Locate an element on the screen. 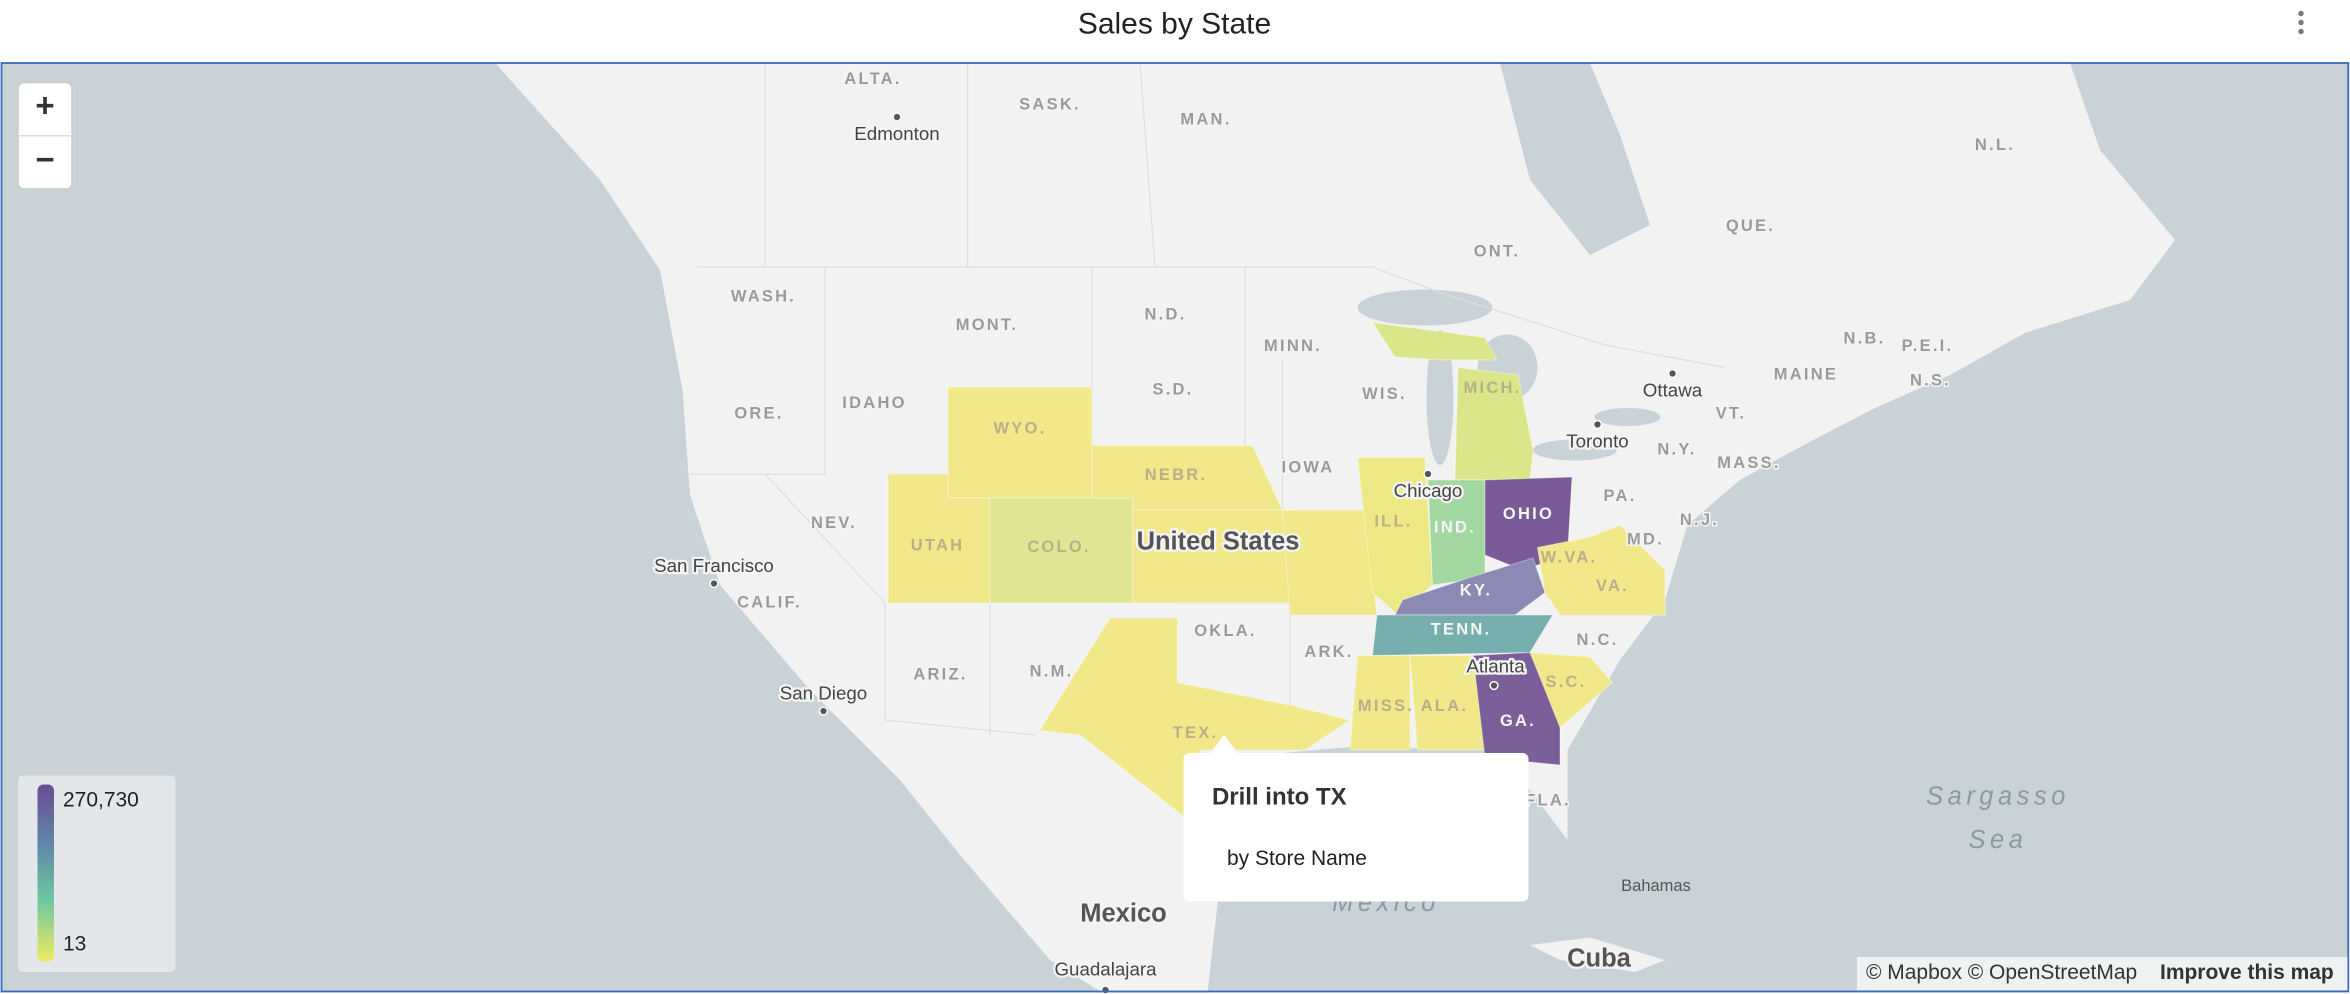 The height and width of the screenshot is (994, 2350). map-label: VA. is located at coordinates (1612, 586).